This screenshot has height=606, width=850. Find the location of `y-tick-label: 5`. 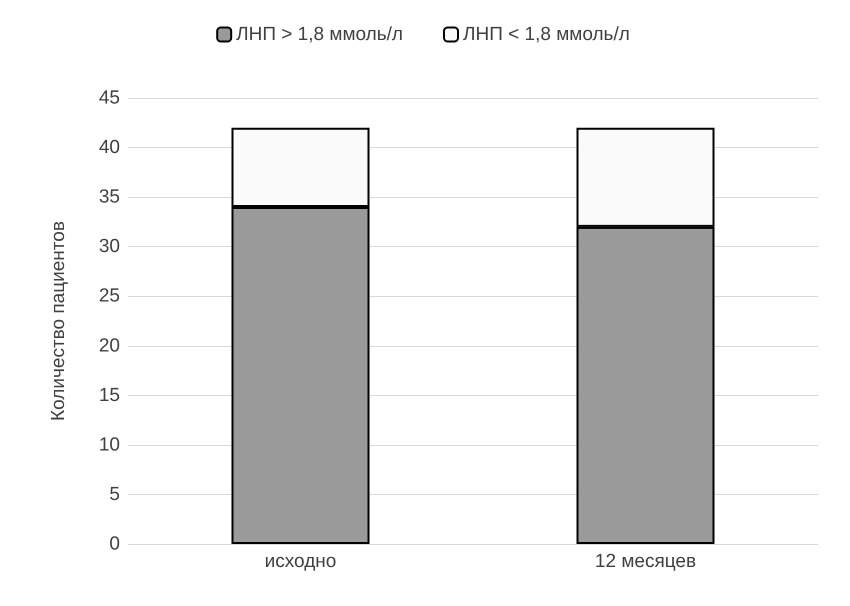

y-tick-label: 5 is located at coordinates (114, 494).